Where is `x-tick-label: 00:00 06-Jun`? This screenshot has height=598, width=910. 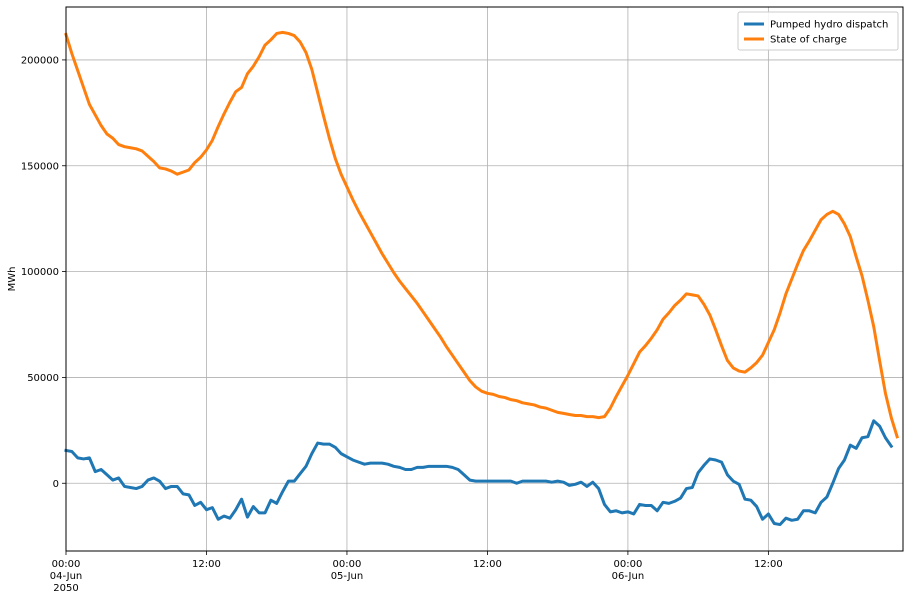
x-tick-label: 00:00 06-Jun is located at coordinates (628, 570).